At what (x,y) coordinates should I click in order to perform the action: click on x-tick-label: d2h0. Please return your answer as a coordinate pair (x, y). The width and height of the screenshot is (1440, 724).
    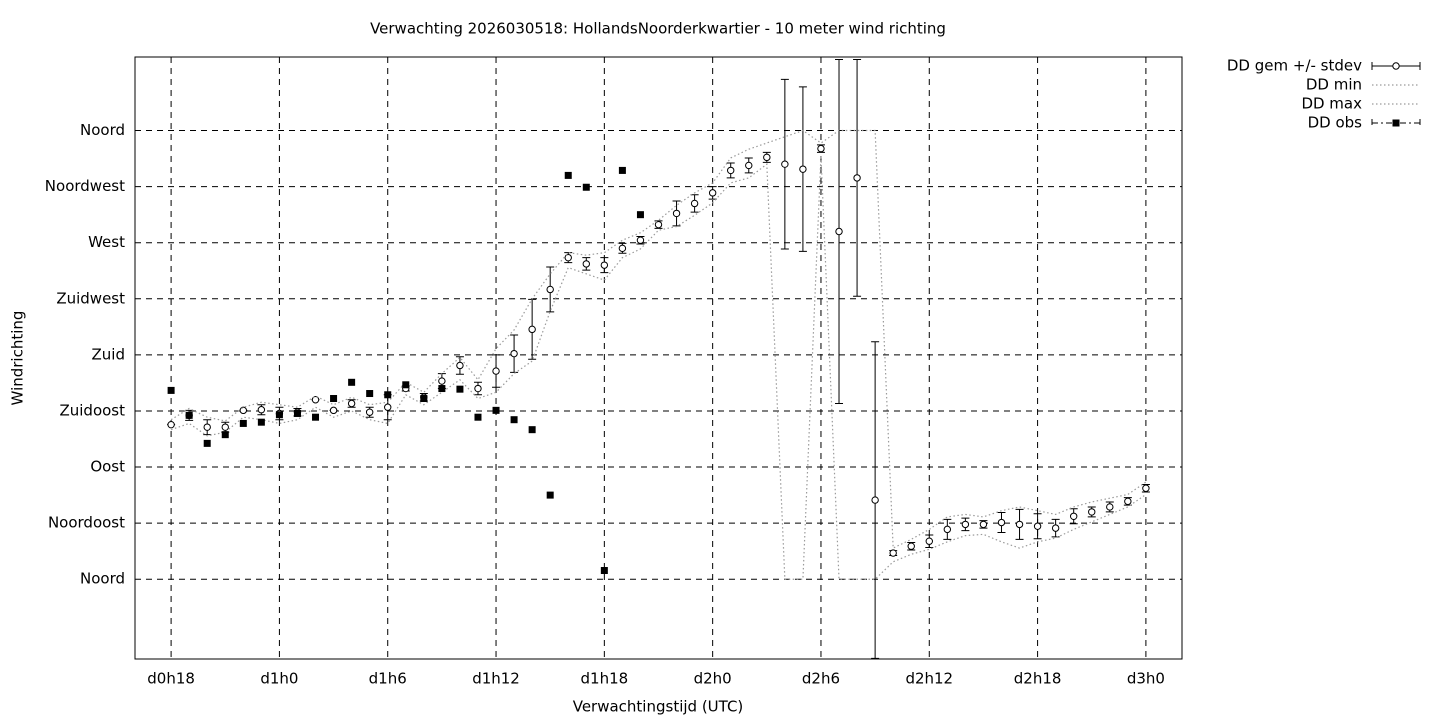
    Looking at the image, I should click on (713, 679).